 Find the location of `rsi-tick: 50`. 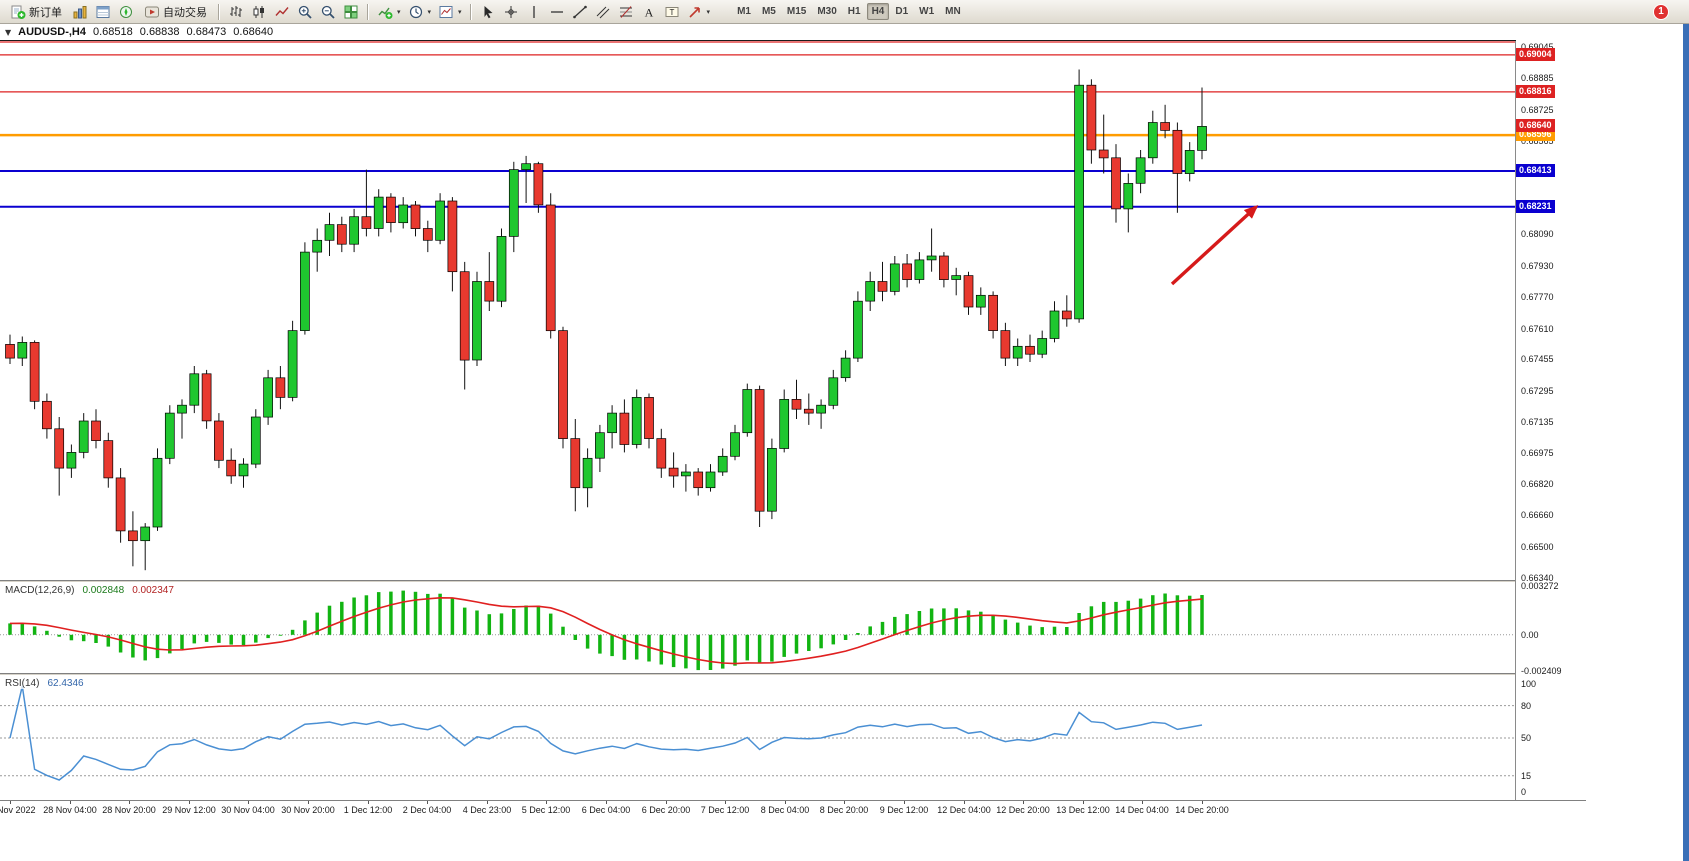

rsi-tick: 50 is located at coordinates (1526, 738).